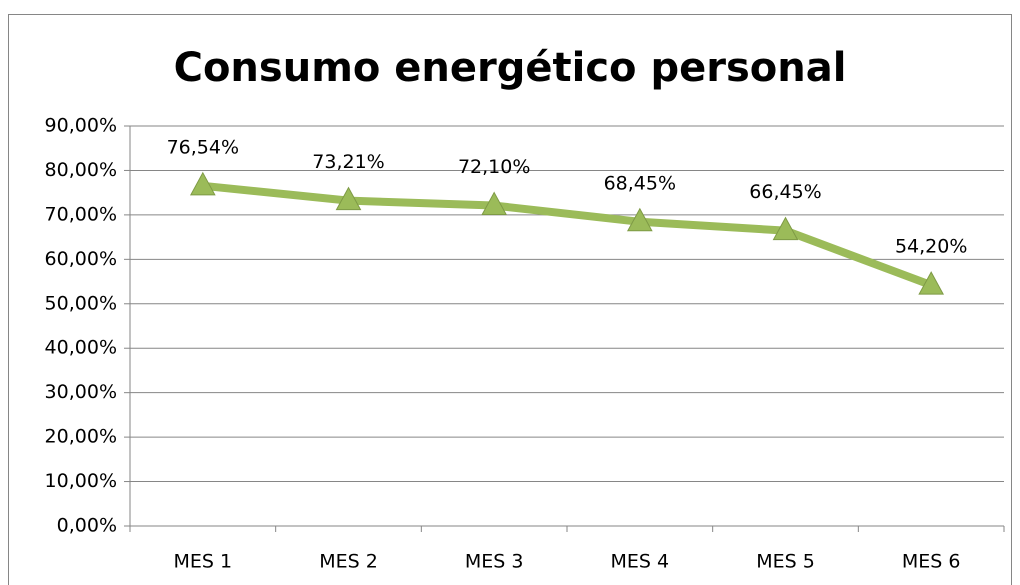 This screenshot has width=1020, height=585. Describe the element at coordinates (931, 247) in the screenshot. I see `data-label: 54,20%` at that location.